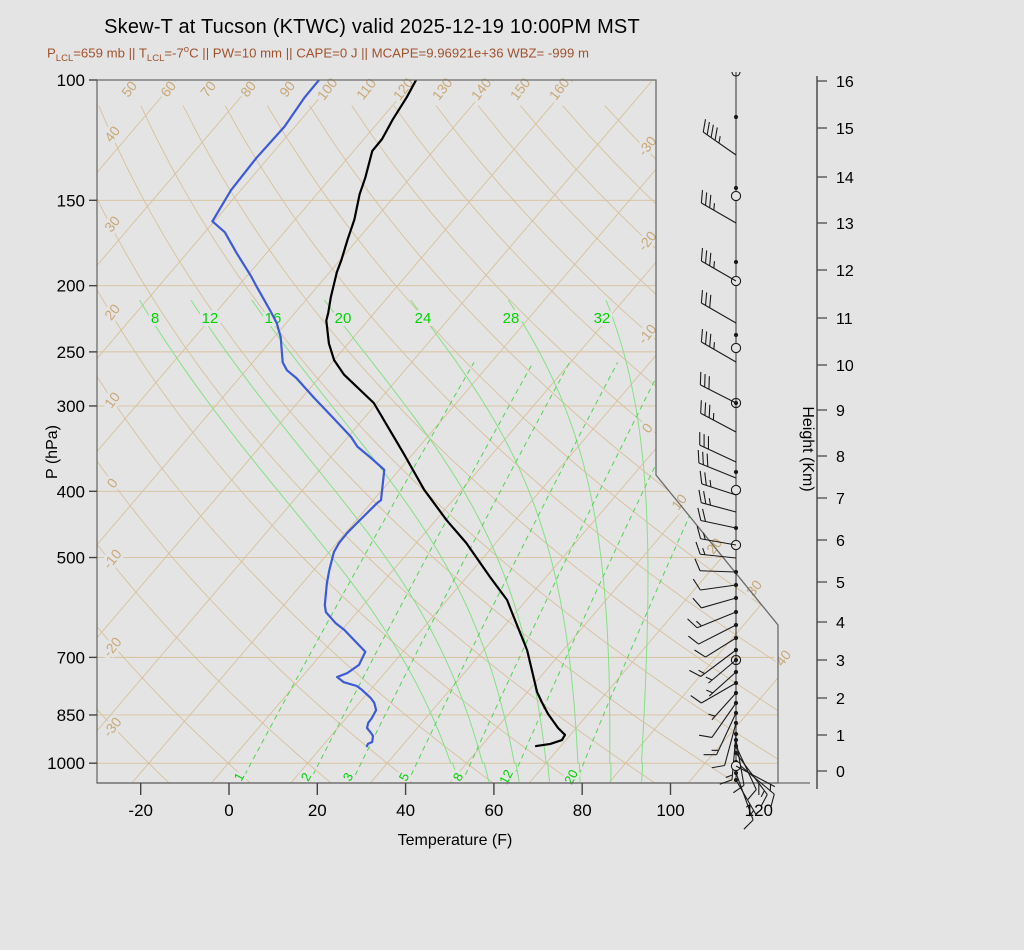 This screenshot has width=1024, height=950. I want to click on mixing-ratio-label: 8, so click(458, 776).